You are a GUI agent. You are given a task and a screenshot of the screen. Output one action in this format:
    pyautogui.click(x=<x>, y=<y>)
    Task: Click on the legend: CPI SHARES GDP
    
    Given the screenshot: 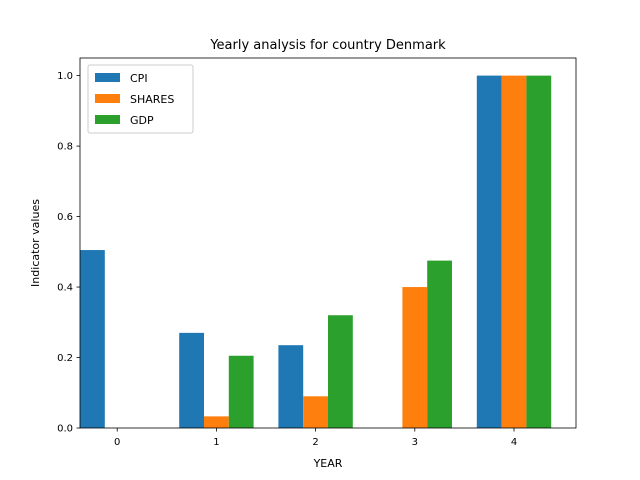 What is the action you would take?
    pyautogui.click(x=140, y=99)
    